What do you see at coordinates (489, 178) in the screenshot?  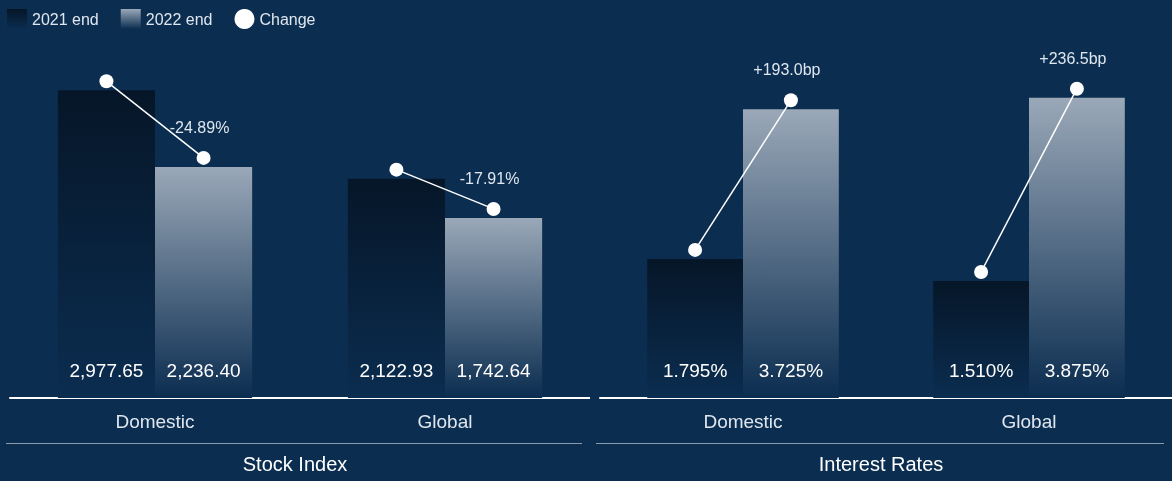 I see `annotation: -17.91%` at bounding box center [489, 178].